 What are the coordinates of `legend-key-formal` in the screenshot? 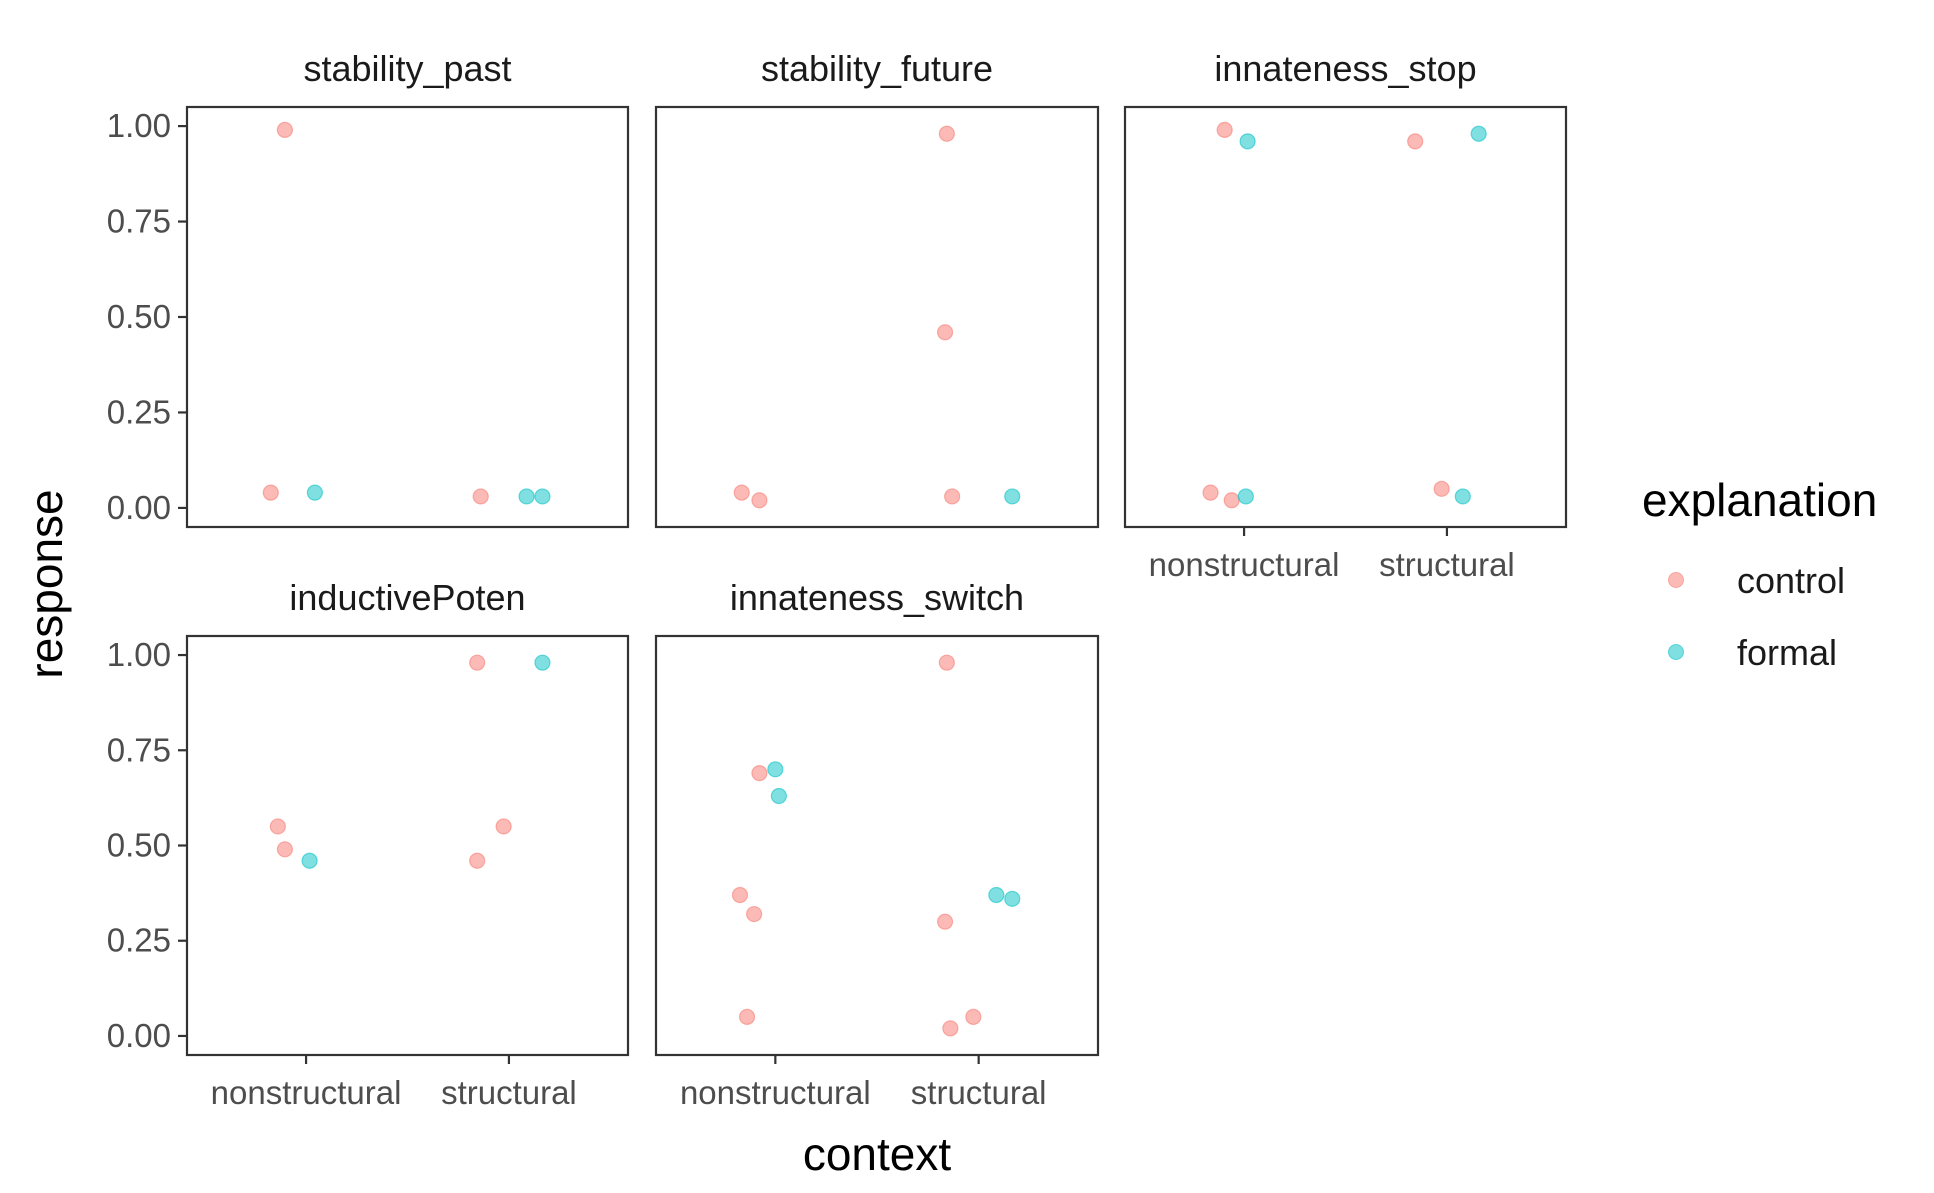 It's located at (1676, 652).